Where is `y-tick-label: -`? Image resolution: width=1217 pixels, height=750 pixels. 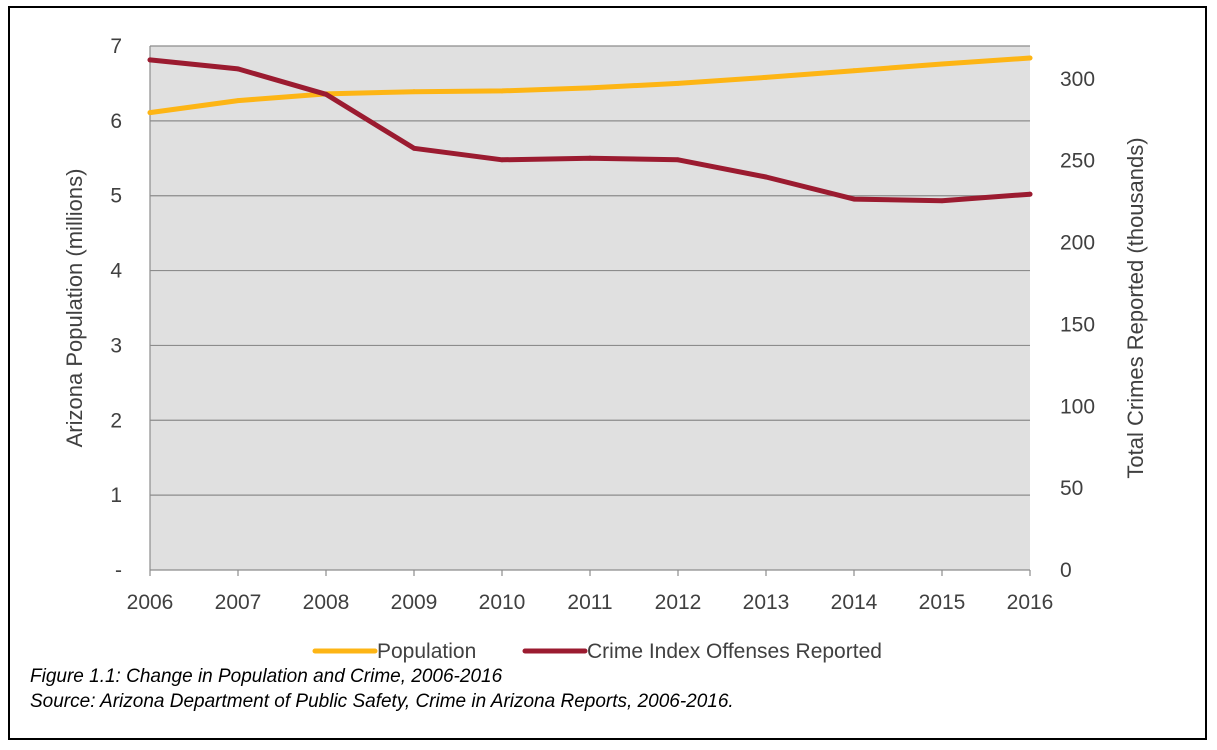
y-tick-label: - is located at coordinates (118, 570).